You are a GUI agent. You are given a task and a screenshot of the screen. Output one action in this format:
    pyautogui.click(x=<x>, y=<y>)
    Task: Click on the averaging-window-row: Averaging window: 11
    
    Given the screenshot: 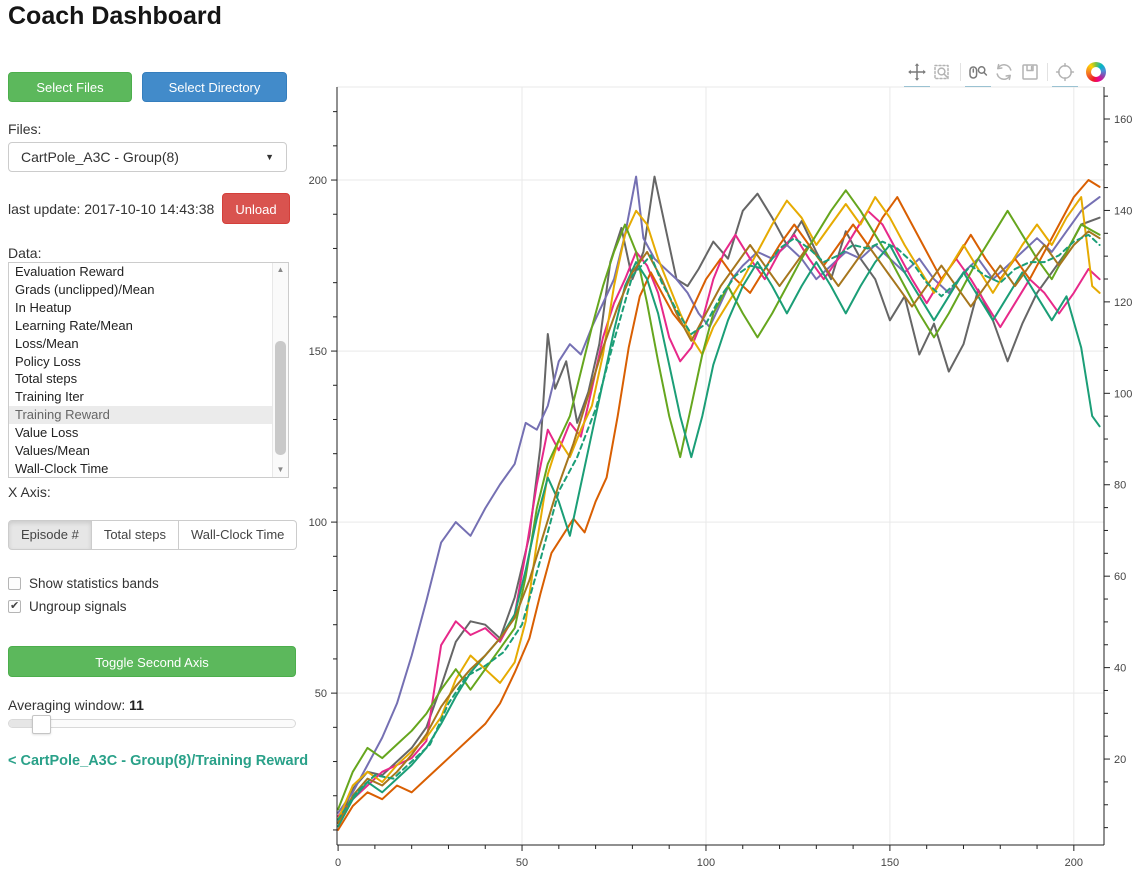 What is the action you would take?
    pyautogui.click(x=76, y=705)
    